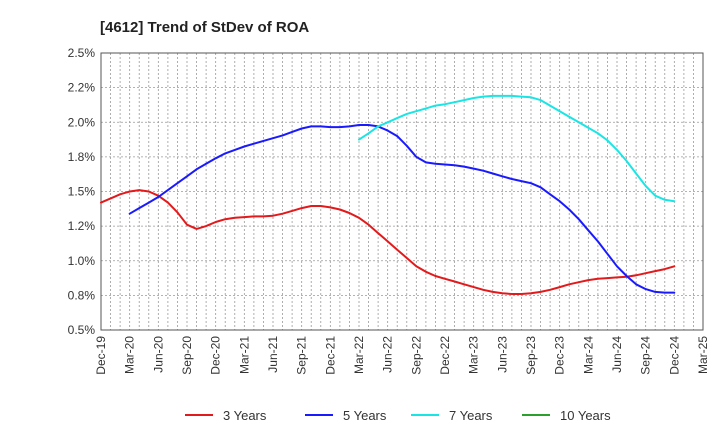 Image resolution: width=720 pixels, height=440 pixels. What do you see at coordinates (674, 355) in the screenshot?
I see `x-tick-label: Dec-24` at bounding box center [674, 355].